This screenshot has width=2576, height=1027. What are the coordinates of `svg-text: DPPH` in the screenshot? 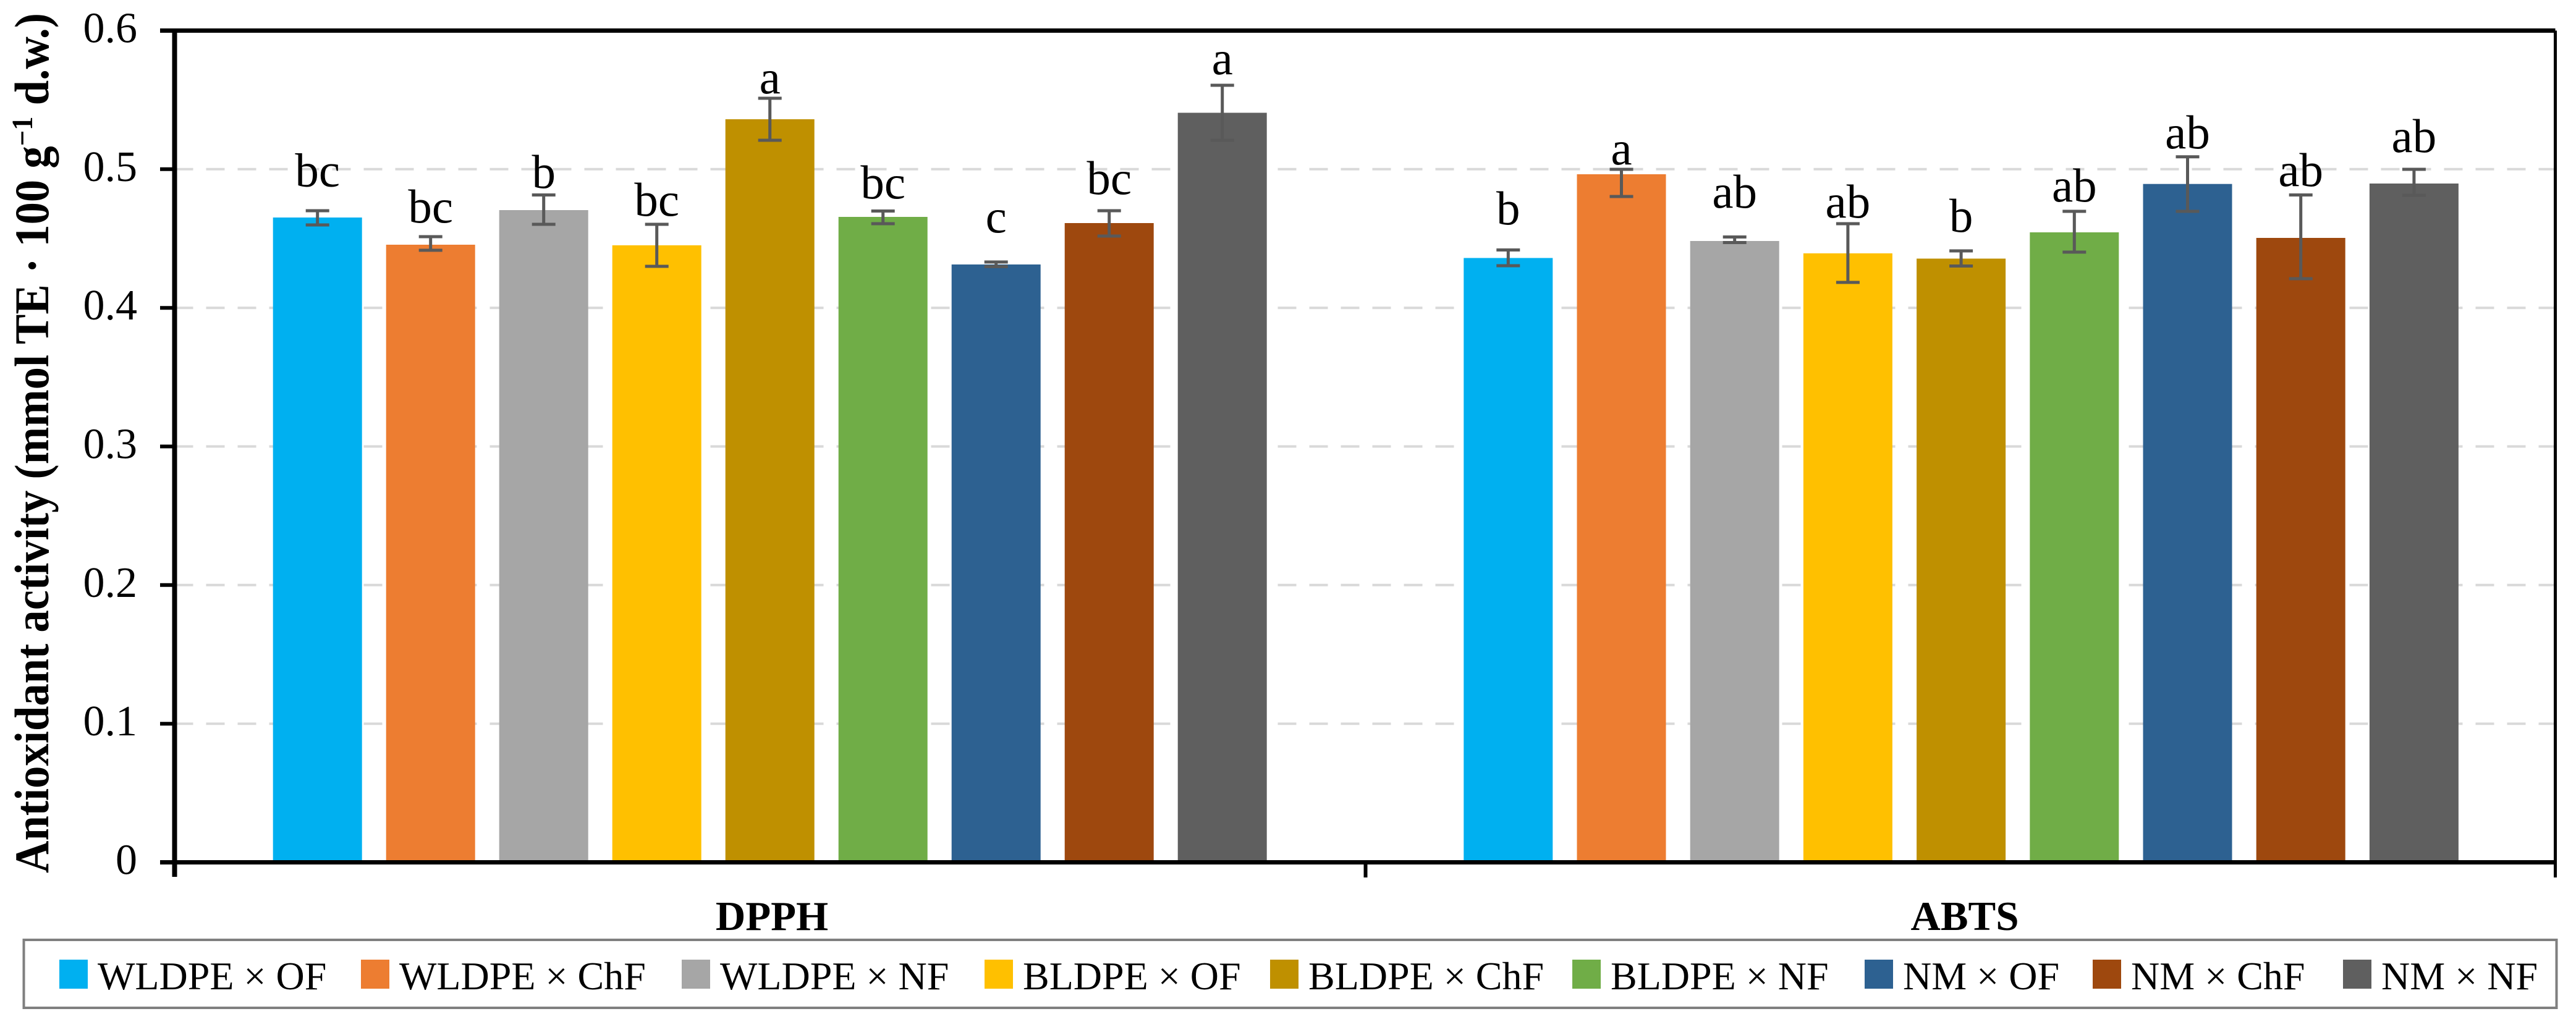 It's located at (772, 916).